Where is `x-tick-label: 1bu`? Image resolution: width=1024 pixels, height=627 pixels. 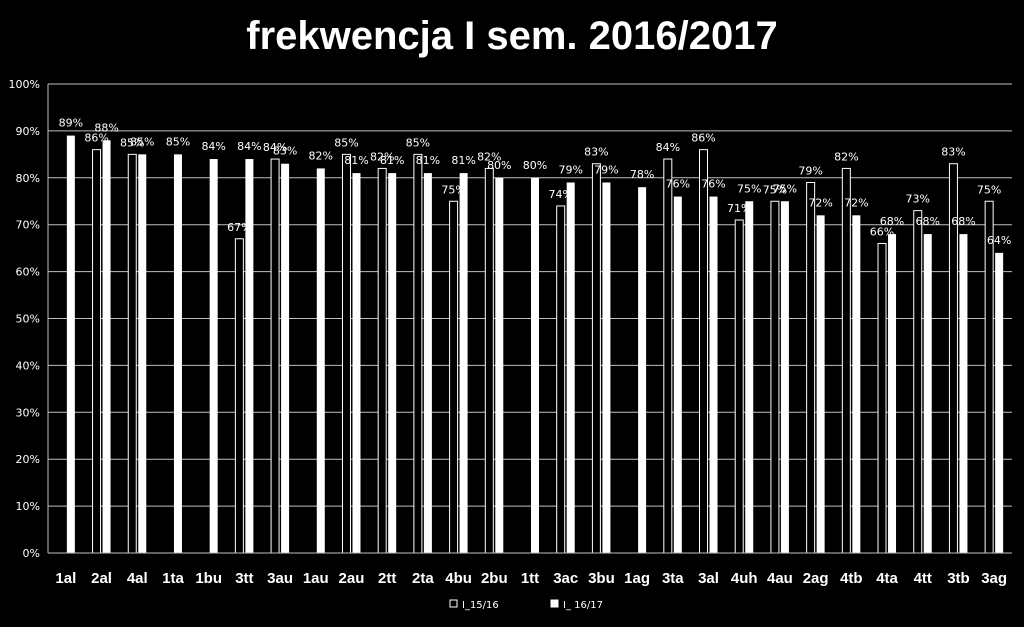
x-tick-label: 1bu is located at coordinates (208, 578).